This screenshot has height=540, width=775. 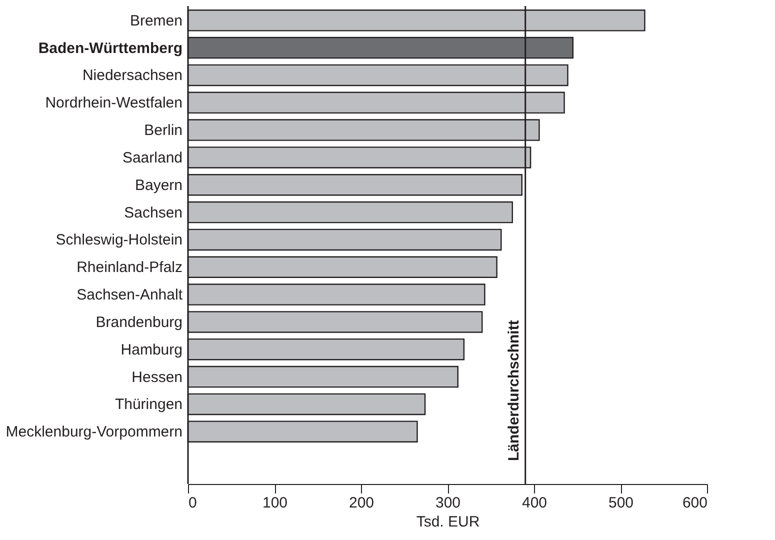 I want to click on y-tick-label: Bayern, so click(x=158, y=185).